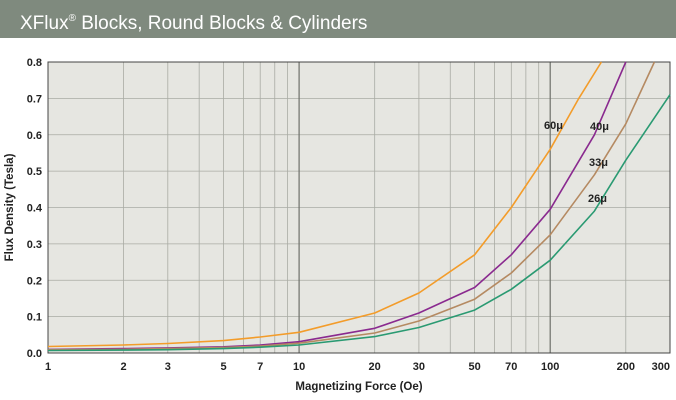 The height and width of the screenshot is (400, 676). What do you see at coordinates (260, 367) in the screenshot?
I see `x-tick-label: 7` at bounding box center [260, 367].